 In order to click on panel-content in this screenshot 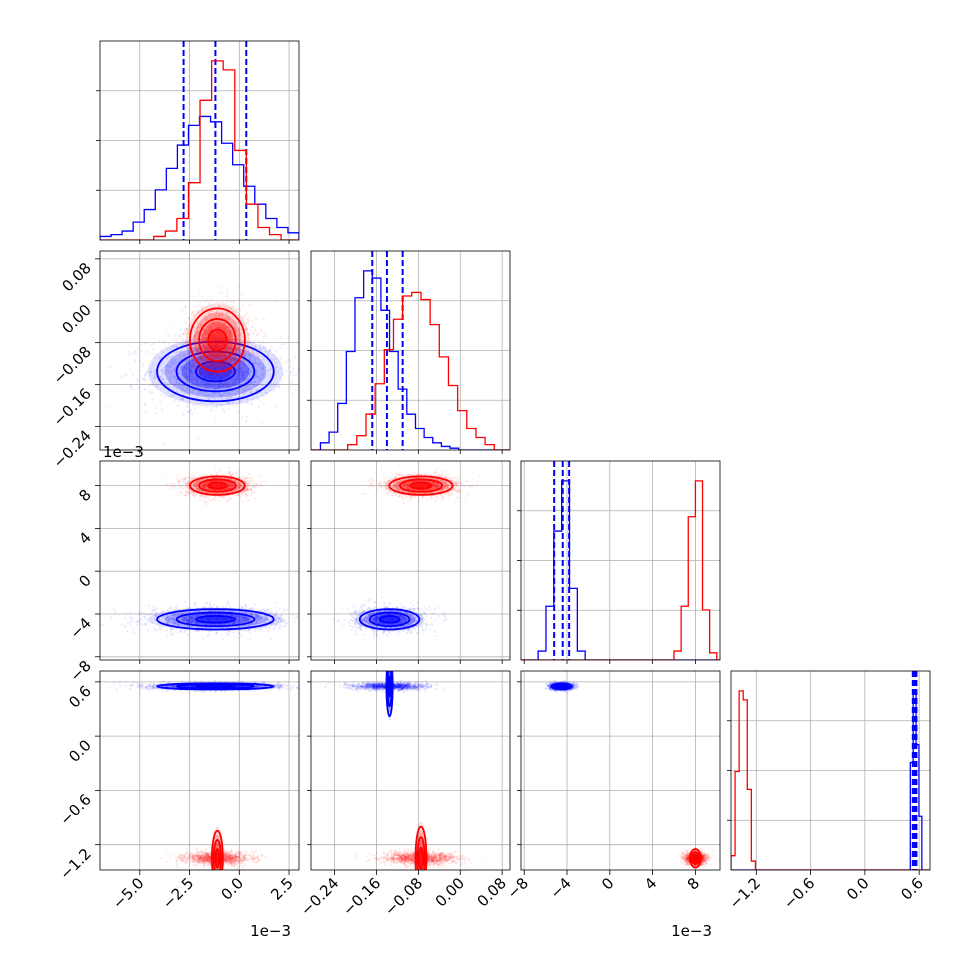, I will do `click(200, 554)`.